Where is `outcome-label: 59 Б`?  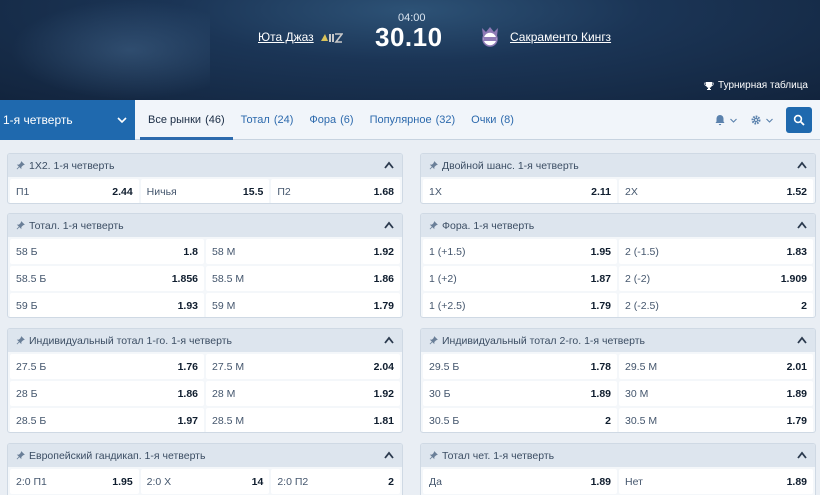 outcome-label: 59 Б is located at coordinates (27, 305).